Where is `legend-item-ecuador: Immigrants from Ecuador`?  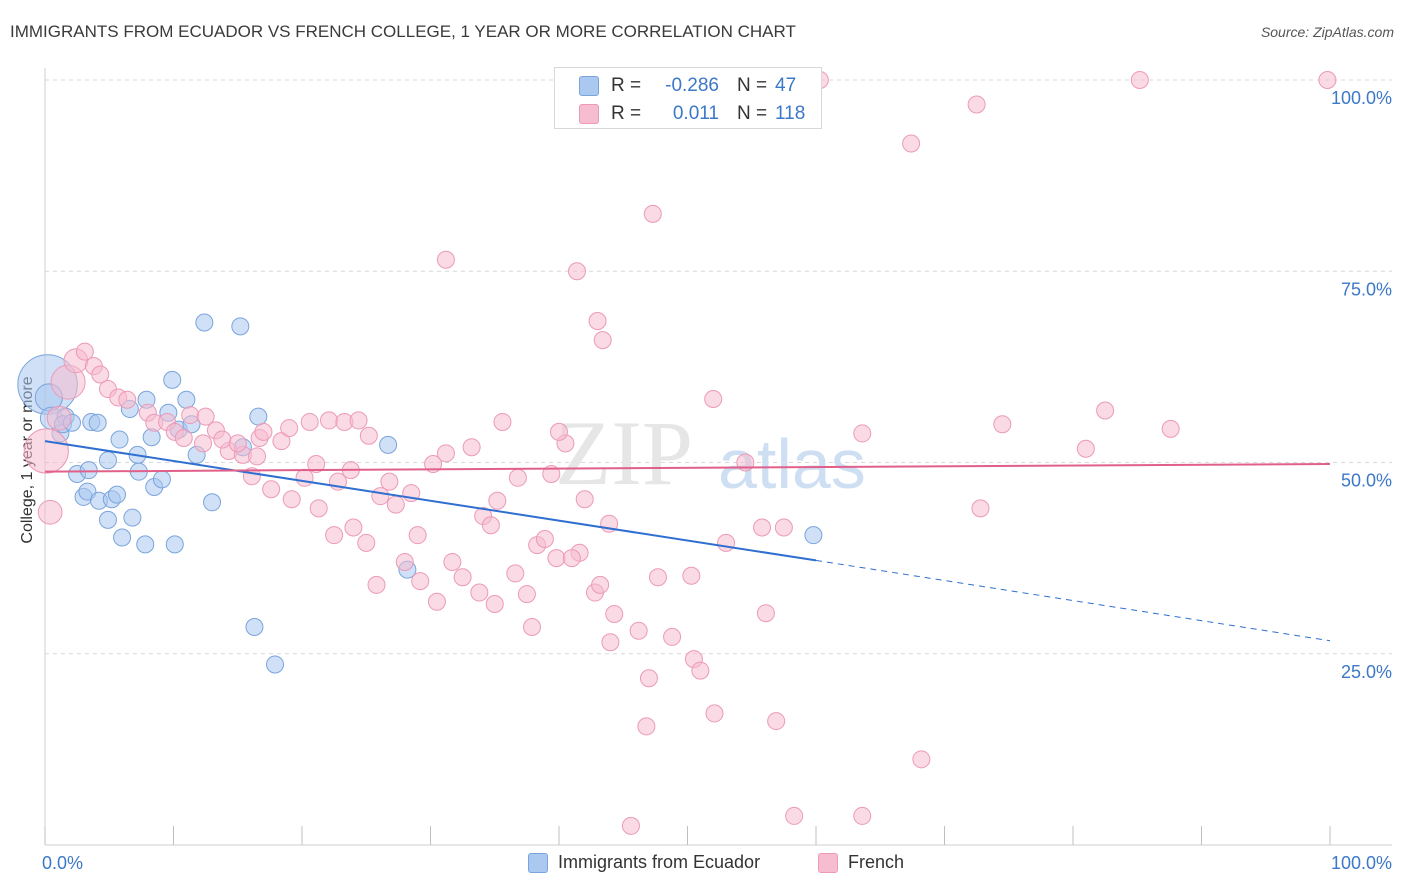 legend-item-ecuador: Immigrants from Ecuador is located at coordinates (644, 862).